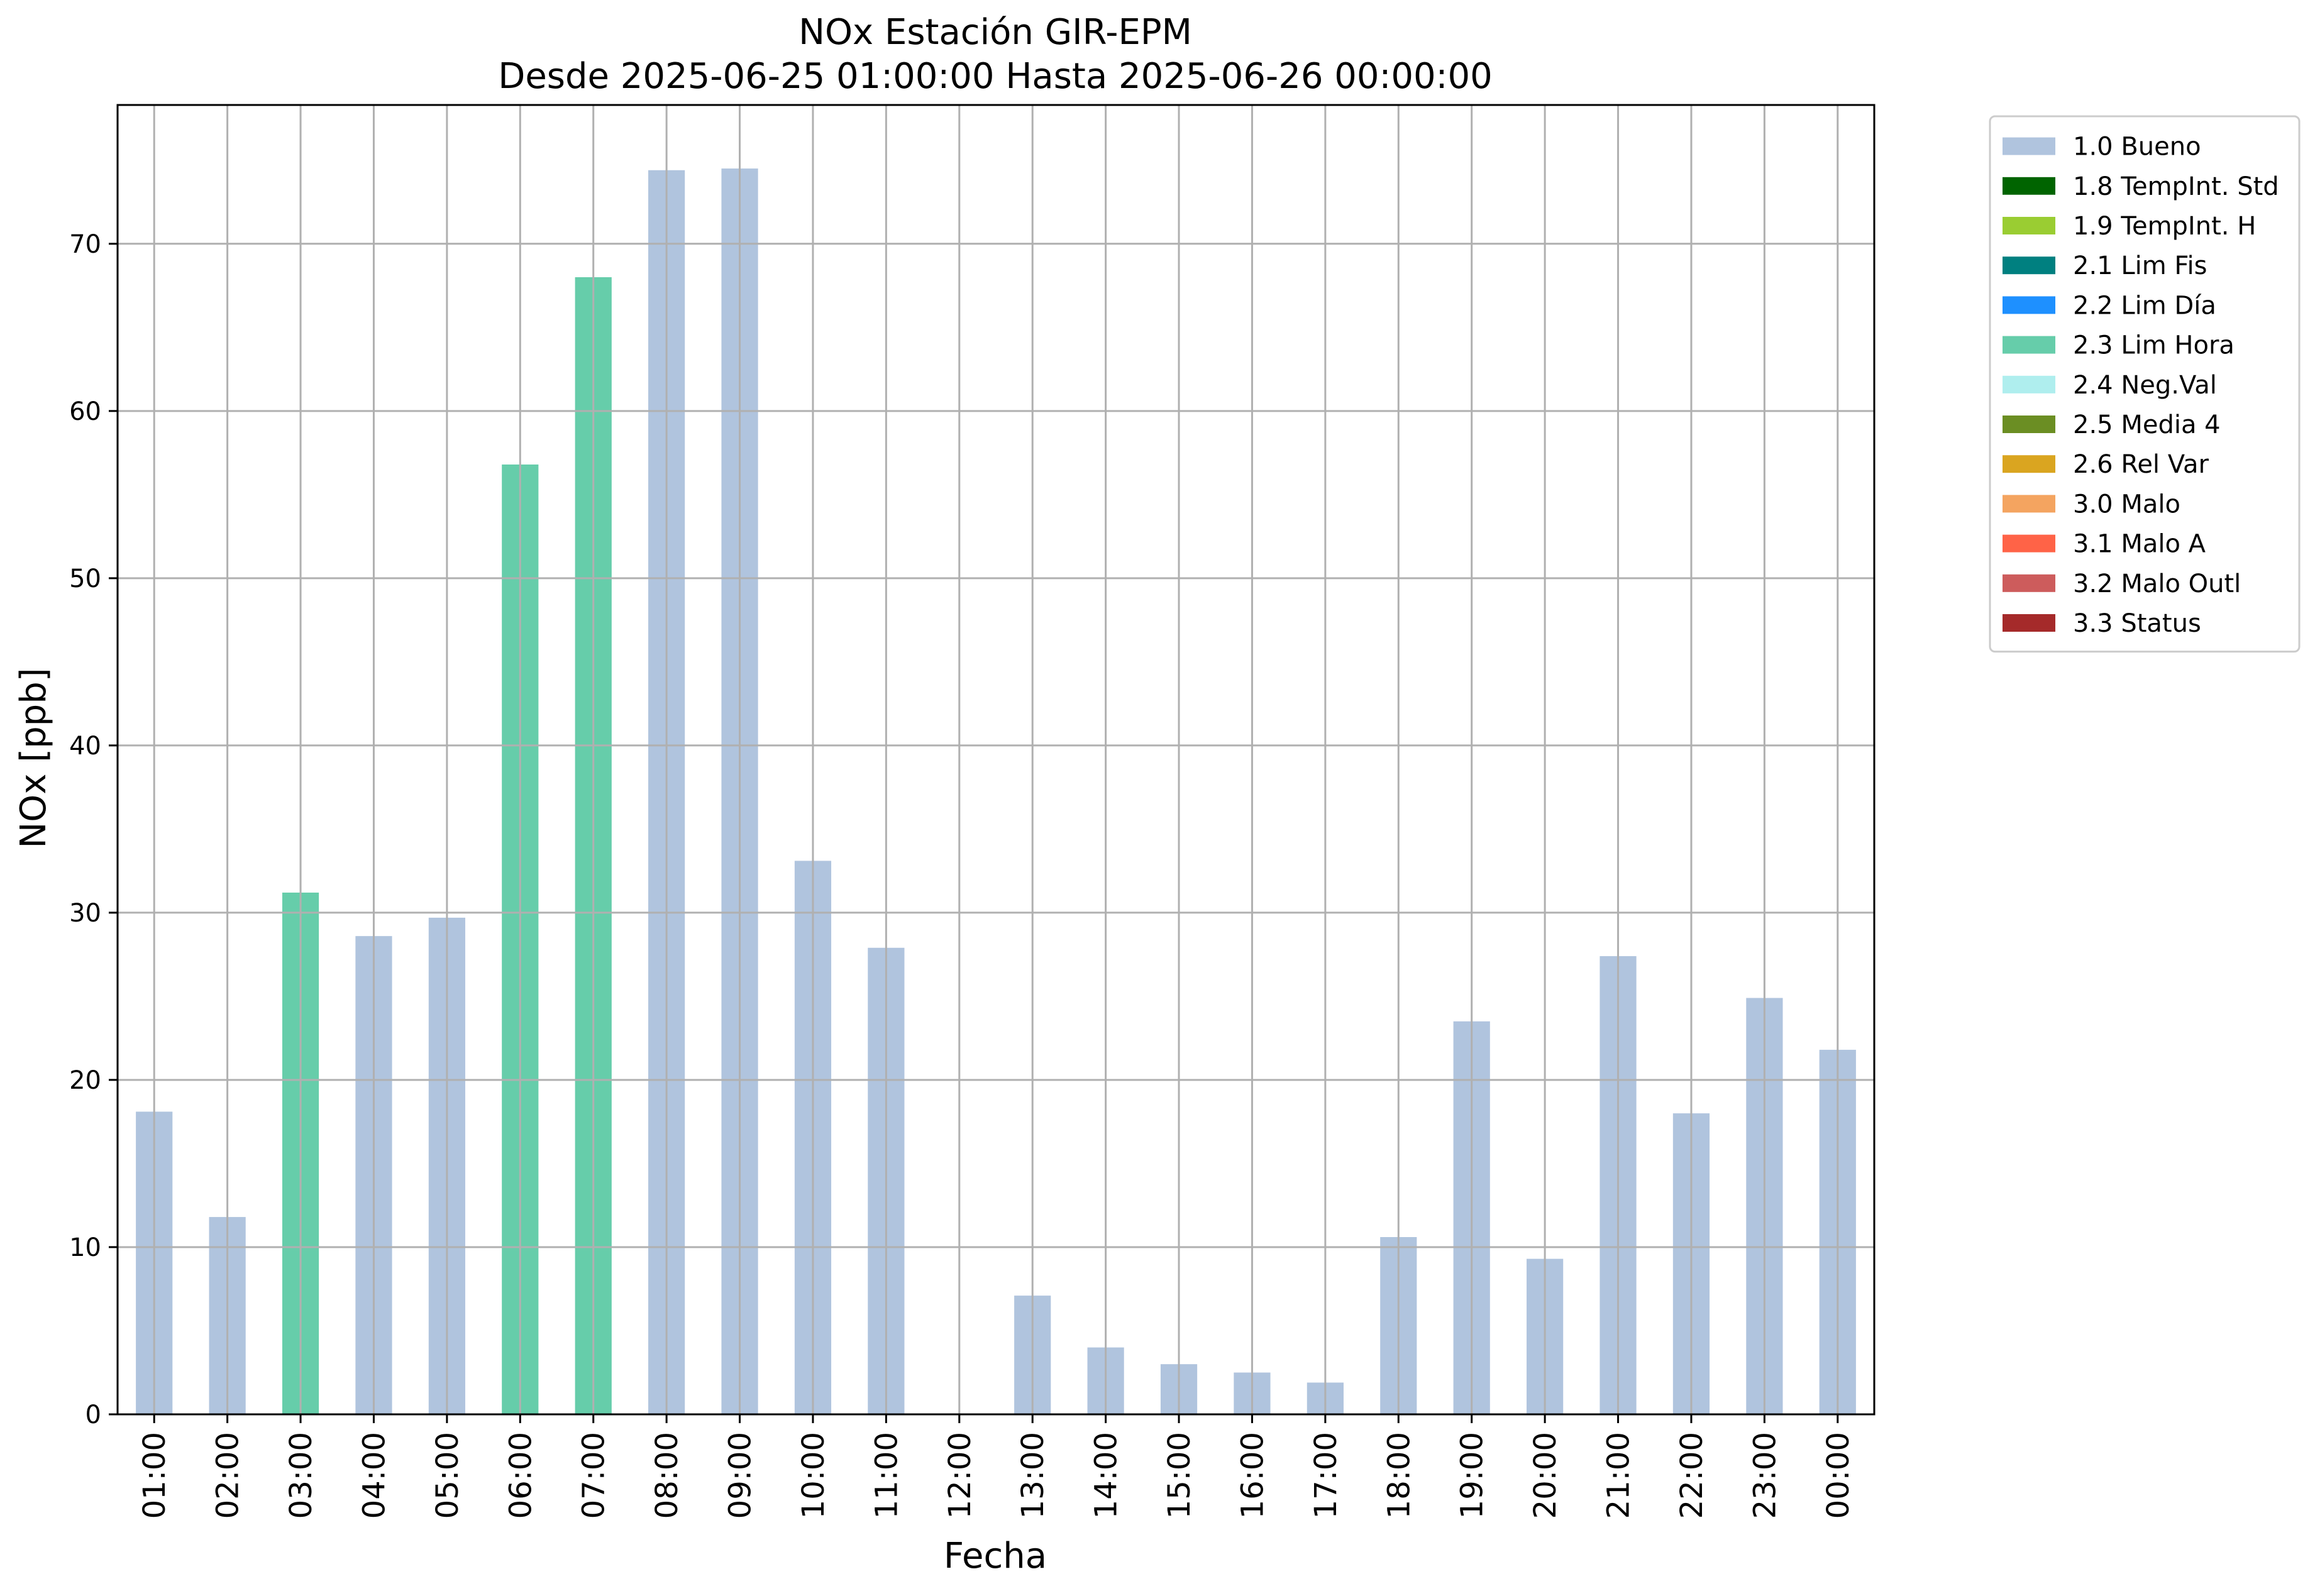 The width and height of the screenshot is (2315, 1596). I want to click on legend-label: 2.5 Media 4, so click(2147, 424).